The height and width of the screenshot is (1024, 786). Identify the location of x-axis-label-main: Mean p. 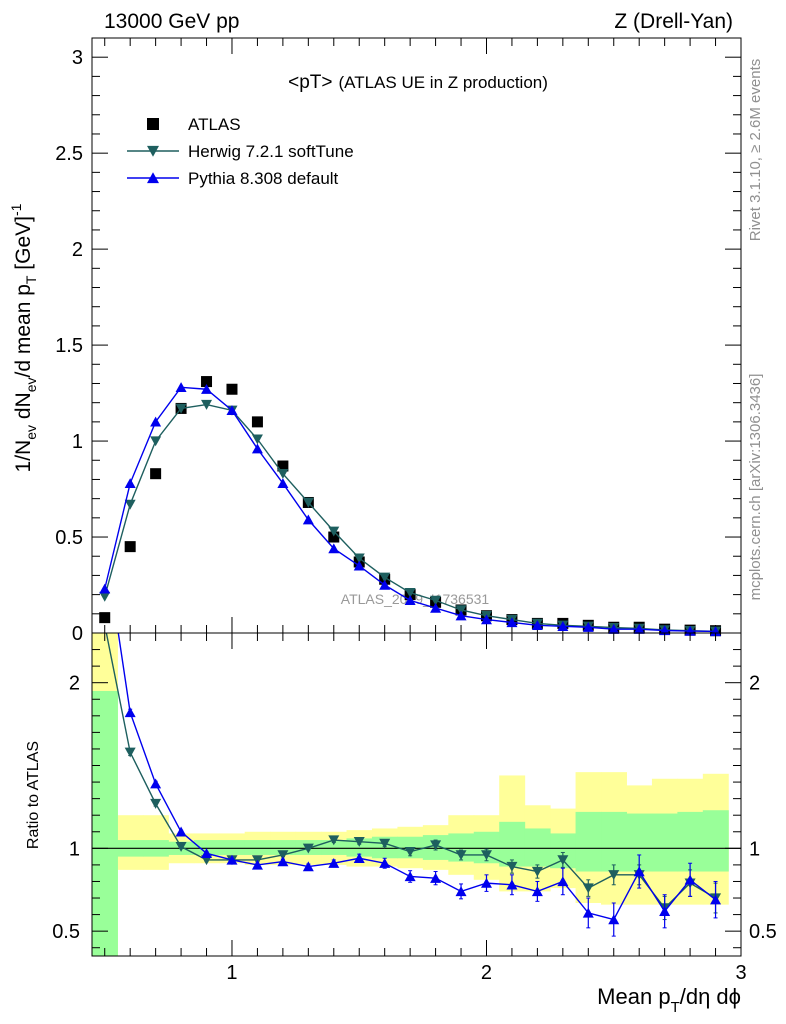
(633, 996).